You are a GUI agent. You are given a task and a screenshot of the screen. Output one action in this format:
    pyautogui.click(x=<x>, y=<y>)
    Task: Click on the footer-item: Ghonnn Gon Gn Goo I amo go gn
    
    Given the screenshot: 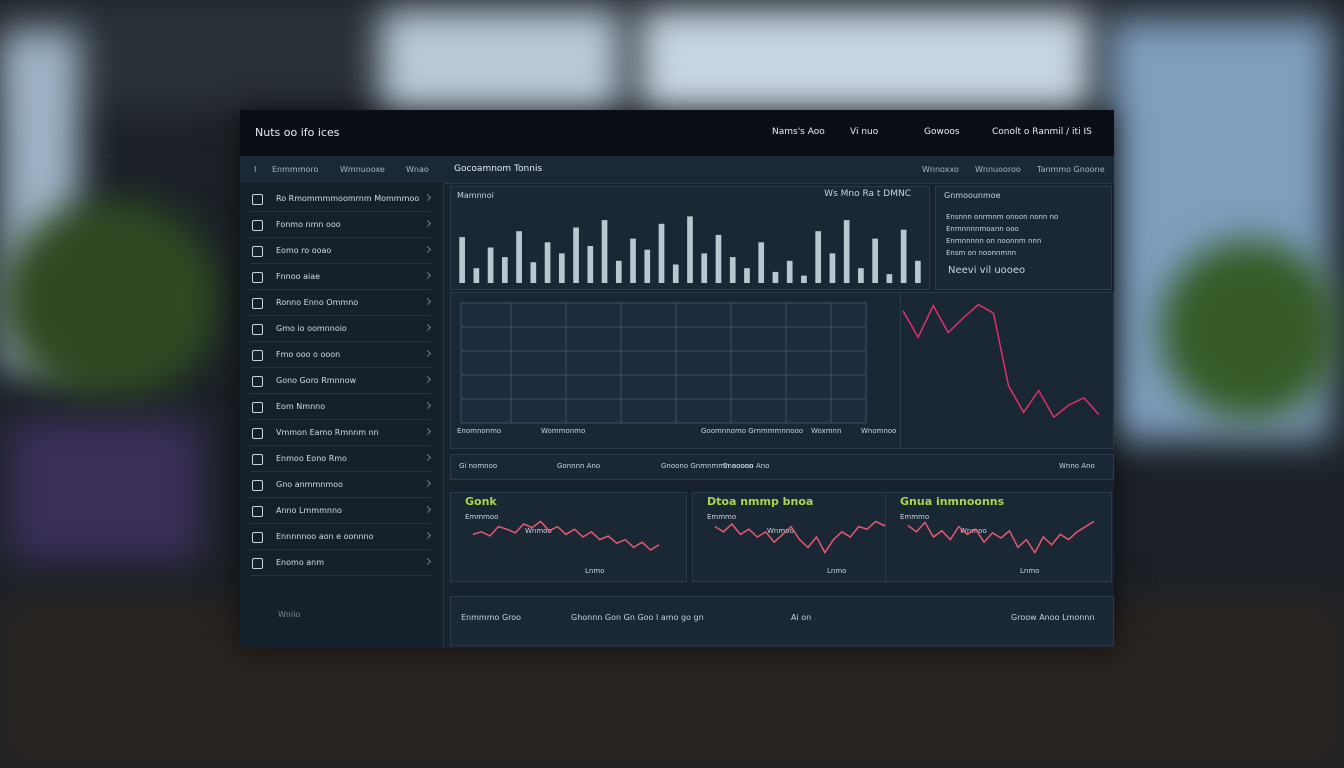 What is the action you would take?
    pyautogui.click(x=637, y=617)
    